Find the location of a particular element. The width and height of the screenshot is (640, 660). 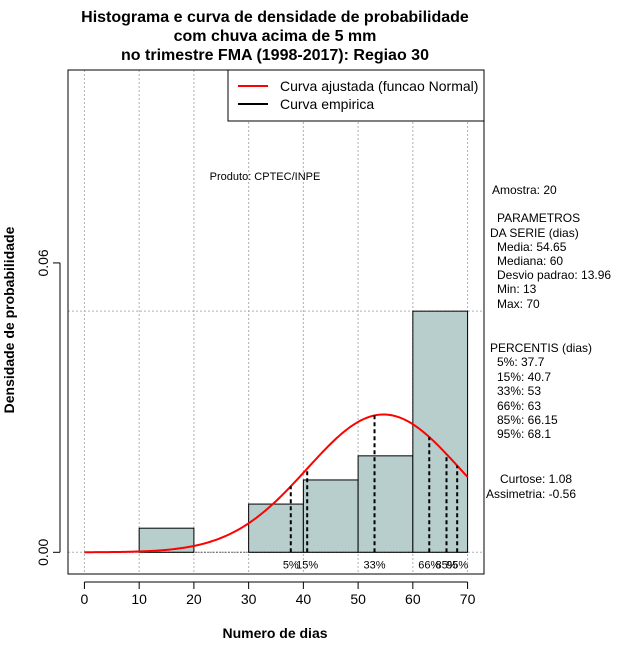

x-tick-label: 50 is located at coordinates (358, 599).